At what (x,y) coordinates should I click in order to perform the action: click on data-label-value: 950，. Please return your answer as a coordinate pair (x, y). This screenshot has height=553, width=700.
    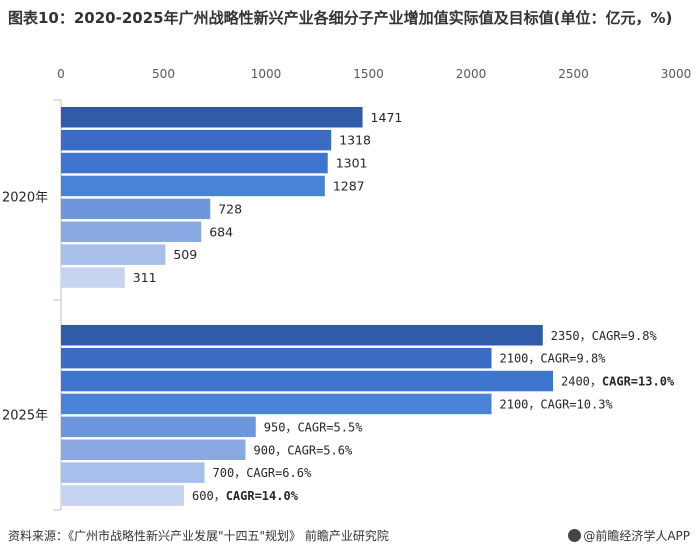
    Looking at the image, I should click on (281, 427).